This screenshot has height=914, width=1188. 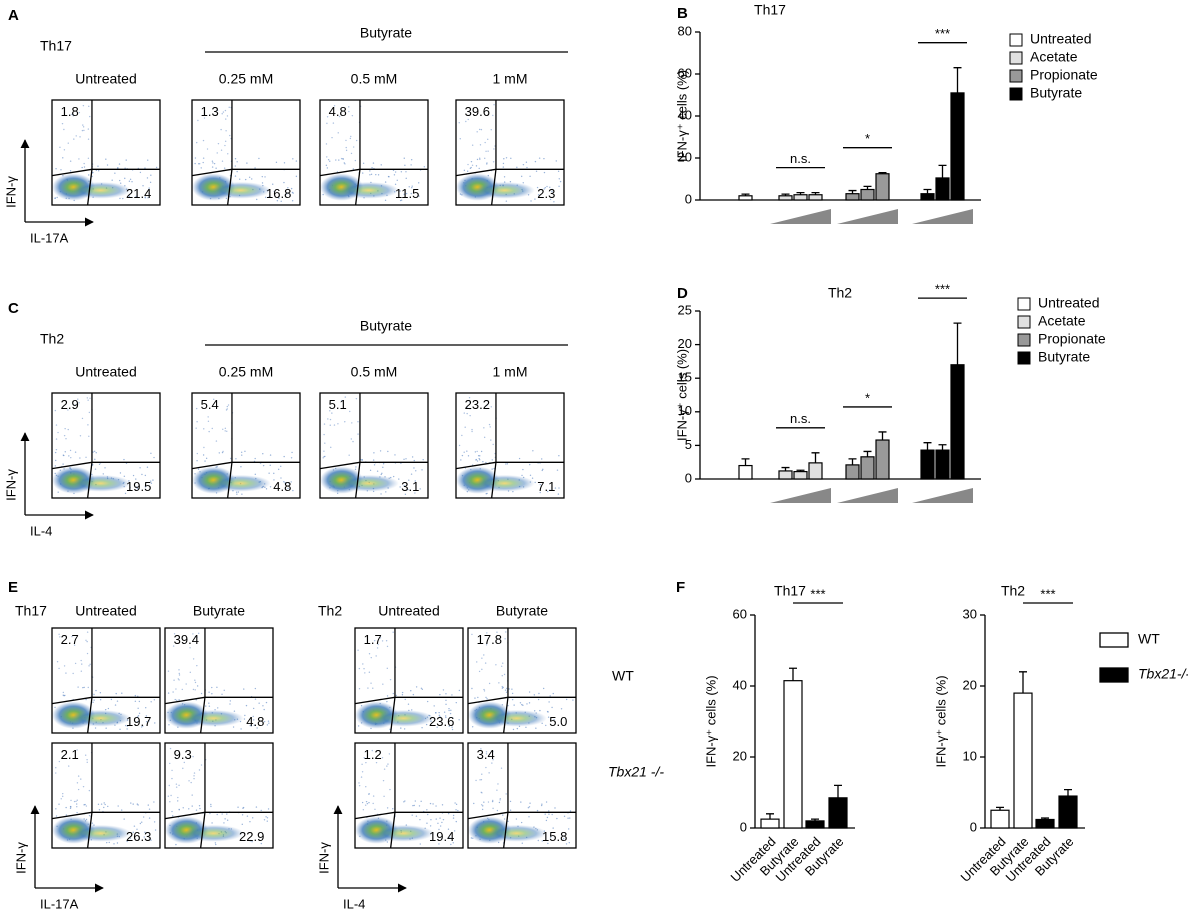 I want to click on column-label: 0.25 mM, so click(x=246, y=372).